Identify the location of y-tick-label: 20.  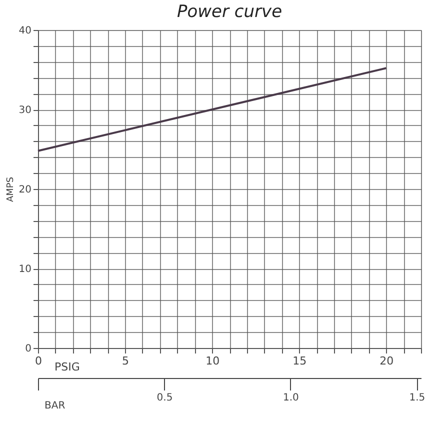
(25, 190).